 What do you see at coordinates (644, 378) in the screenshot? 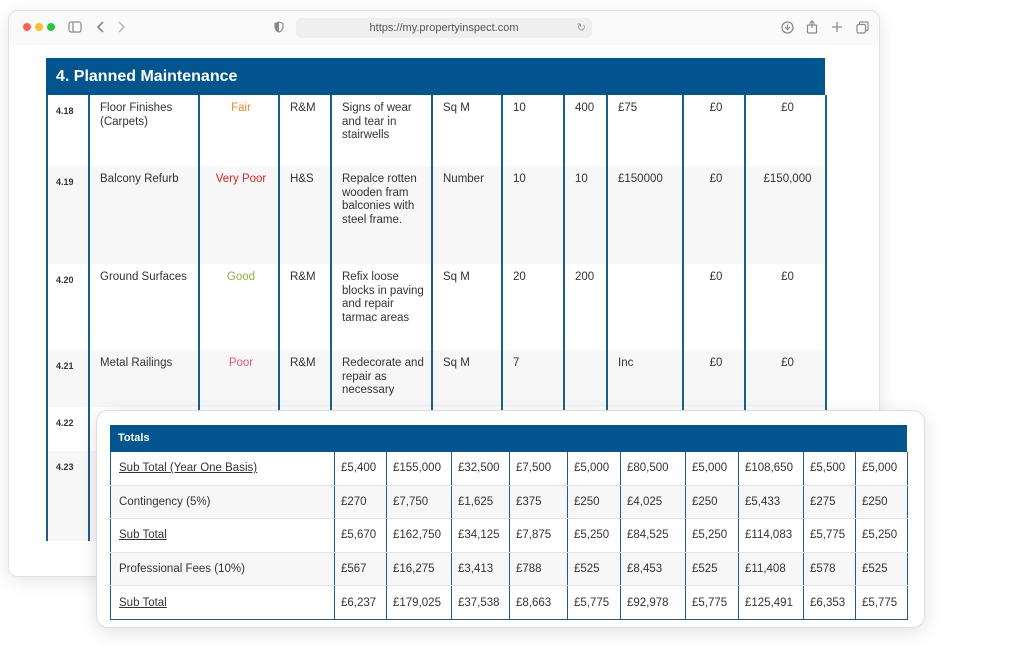
I see `cell-rate: Inc` at bounding box center [644, 378].